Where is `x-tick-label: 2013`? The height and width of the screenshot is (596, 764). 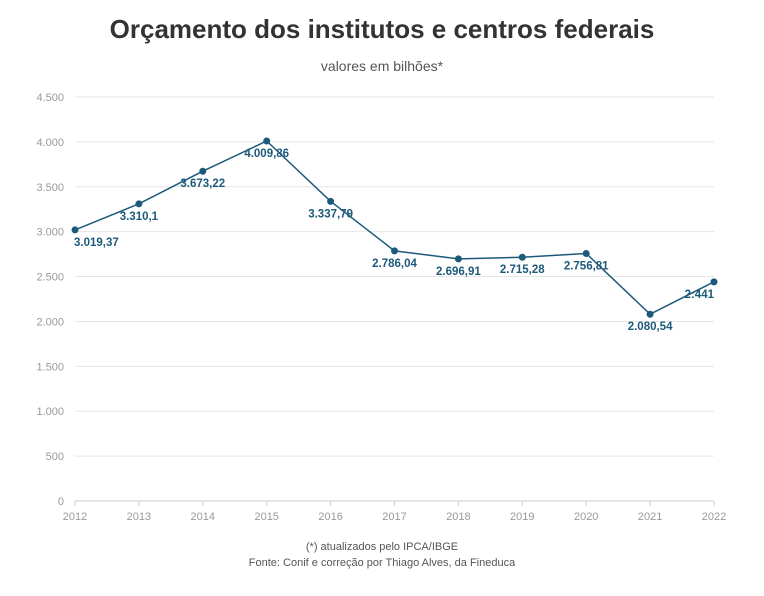
x-tick-label: 2013 is located at coordinates (139, 517).